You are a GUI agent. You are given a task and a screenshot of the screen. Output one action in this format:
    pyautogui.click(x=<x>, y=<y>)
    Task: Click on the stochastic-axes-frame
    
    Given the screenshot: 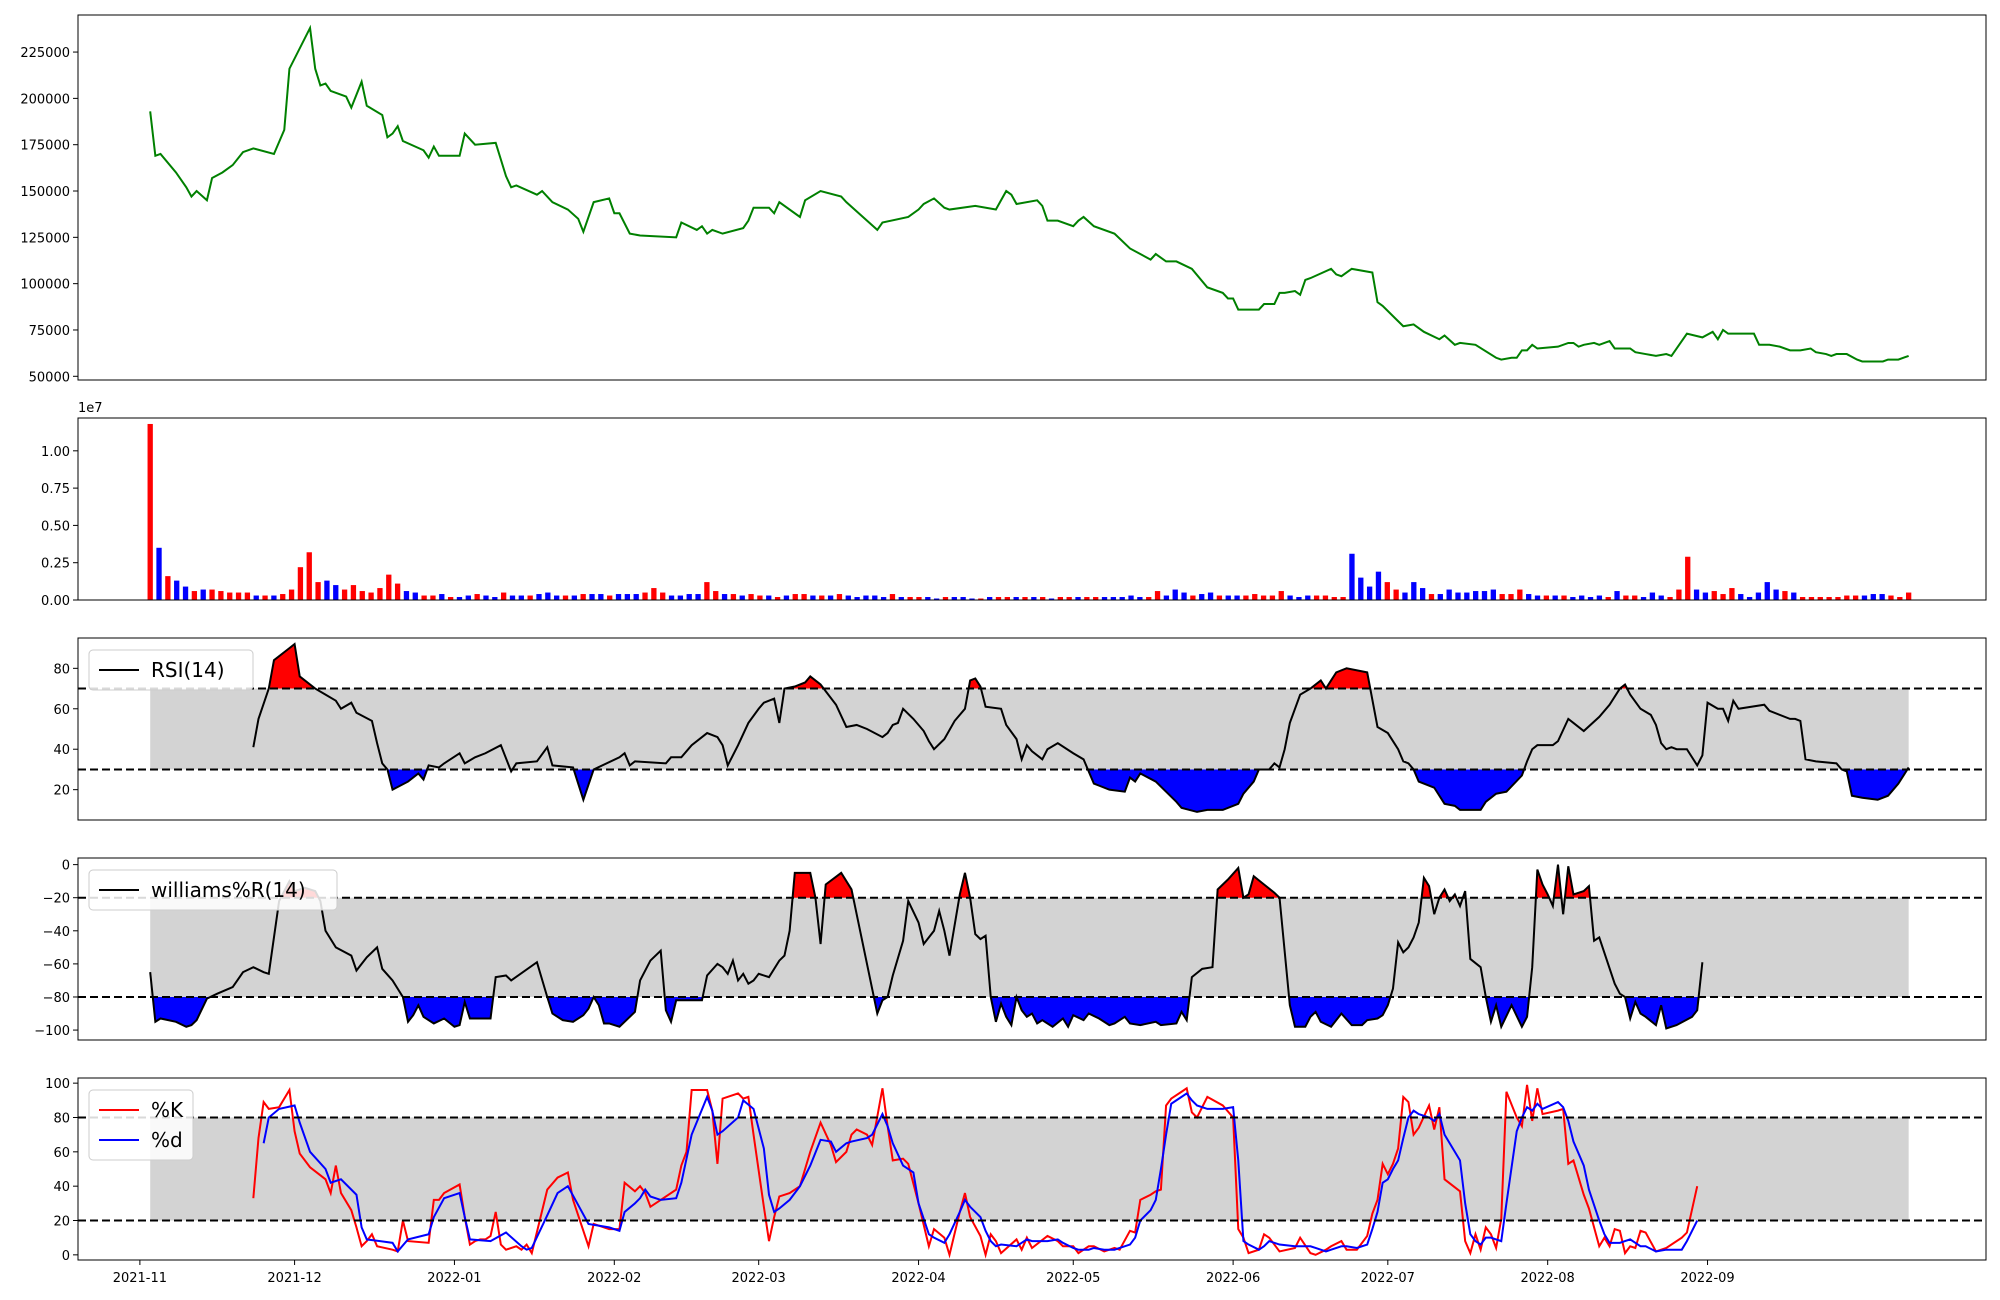 What is the action you would take?
    pyautogui.click(x=1032, y=1169)
    